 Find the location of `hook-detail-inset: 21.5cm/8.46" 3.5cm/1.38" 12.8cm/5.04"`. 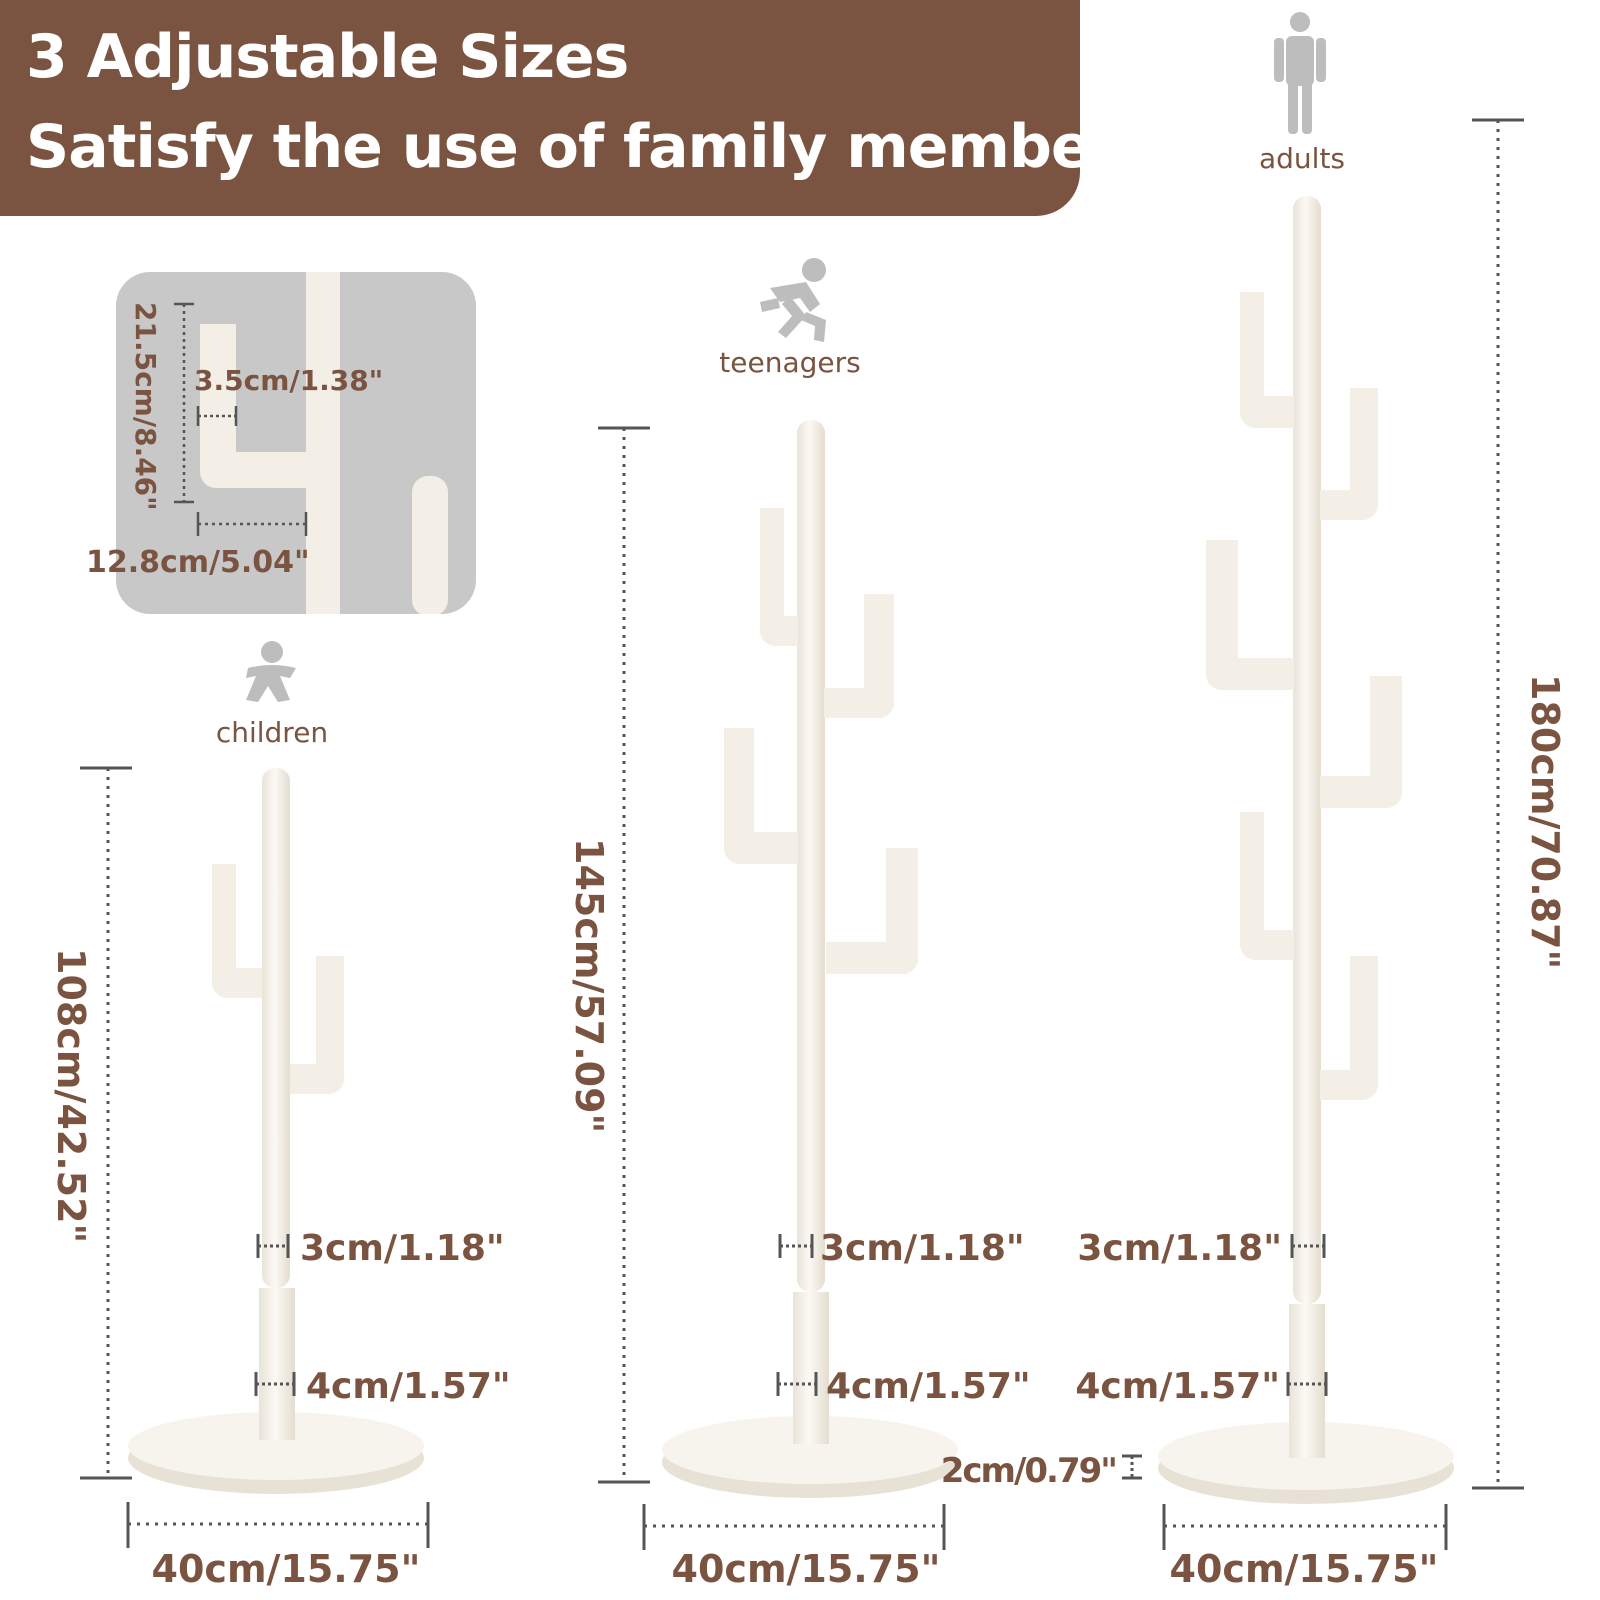

hook-detail-inset: 21.5cm/8.46" 3.5cm/1.38" 12.8cm/5.04" is located at coordinates (281, 443).